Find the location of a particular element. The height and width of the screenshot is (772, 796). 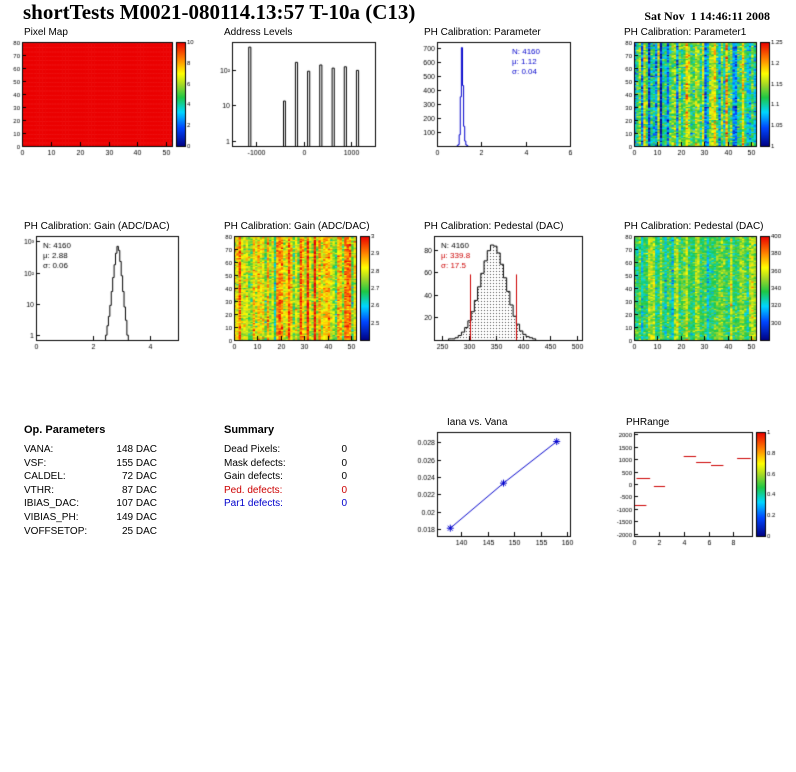

op-parameter-value: 87 DAC is located at coordinates (139, 490).